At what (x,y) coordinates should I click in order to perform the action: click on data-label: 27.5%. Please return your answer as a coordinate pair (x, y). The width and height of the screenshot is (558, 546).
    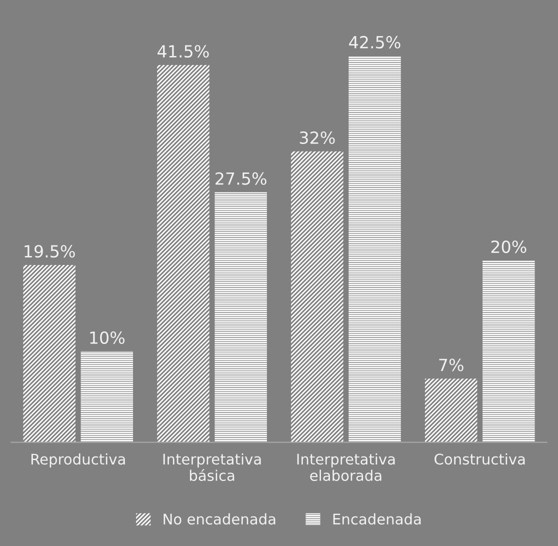
    Looking at the image, I should click on (241, 178).